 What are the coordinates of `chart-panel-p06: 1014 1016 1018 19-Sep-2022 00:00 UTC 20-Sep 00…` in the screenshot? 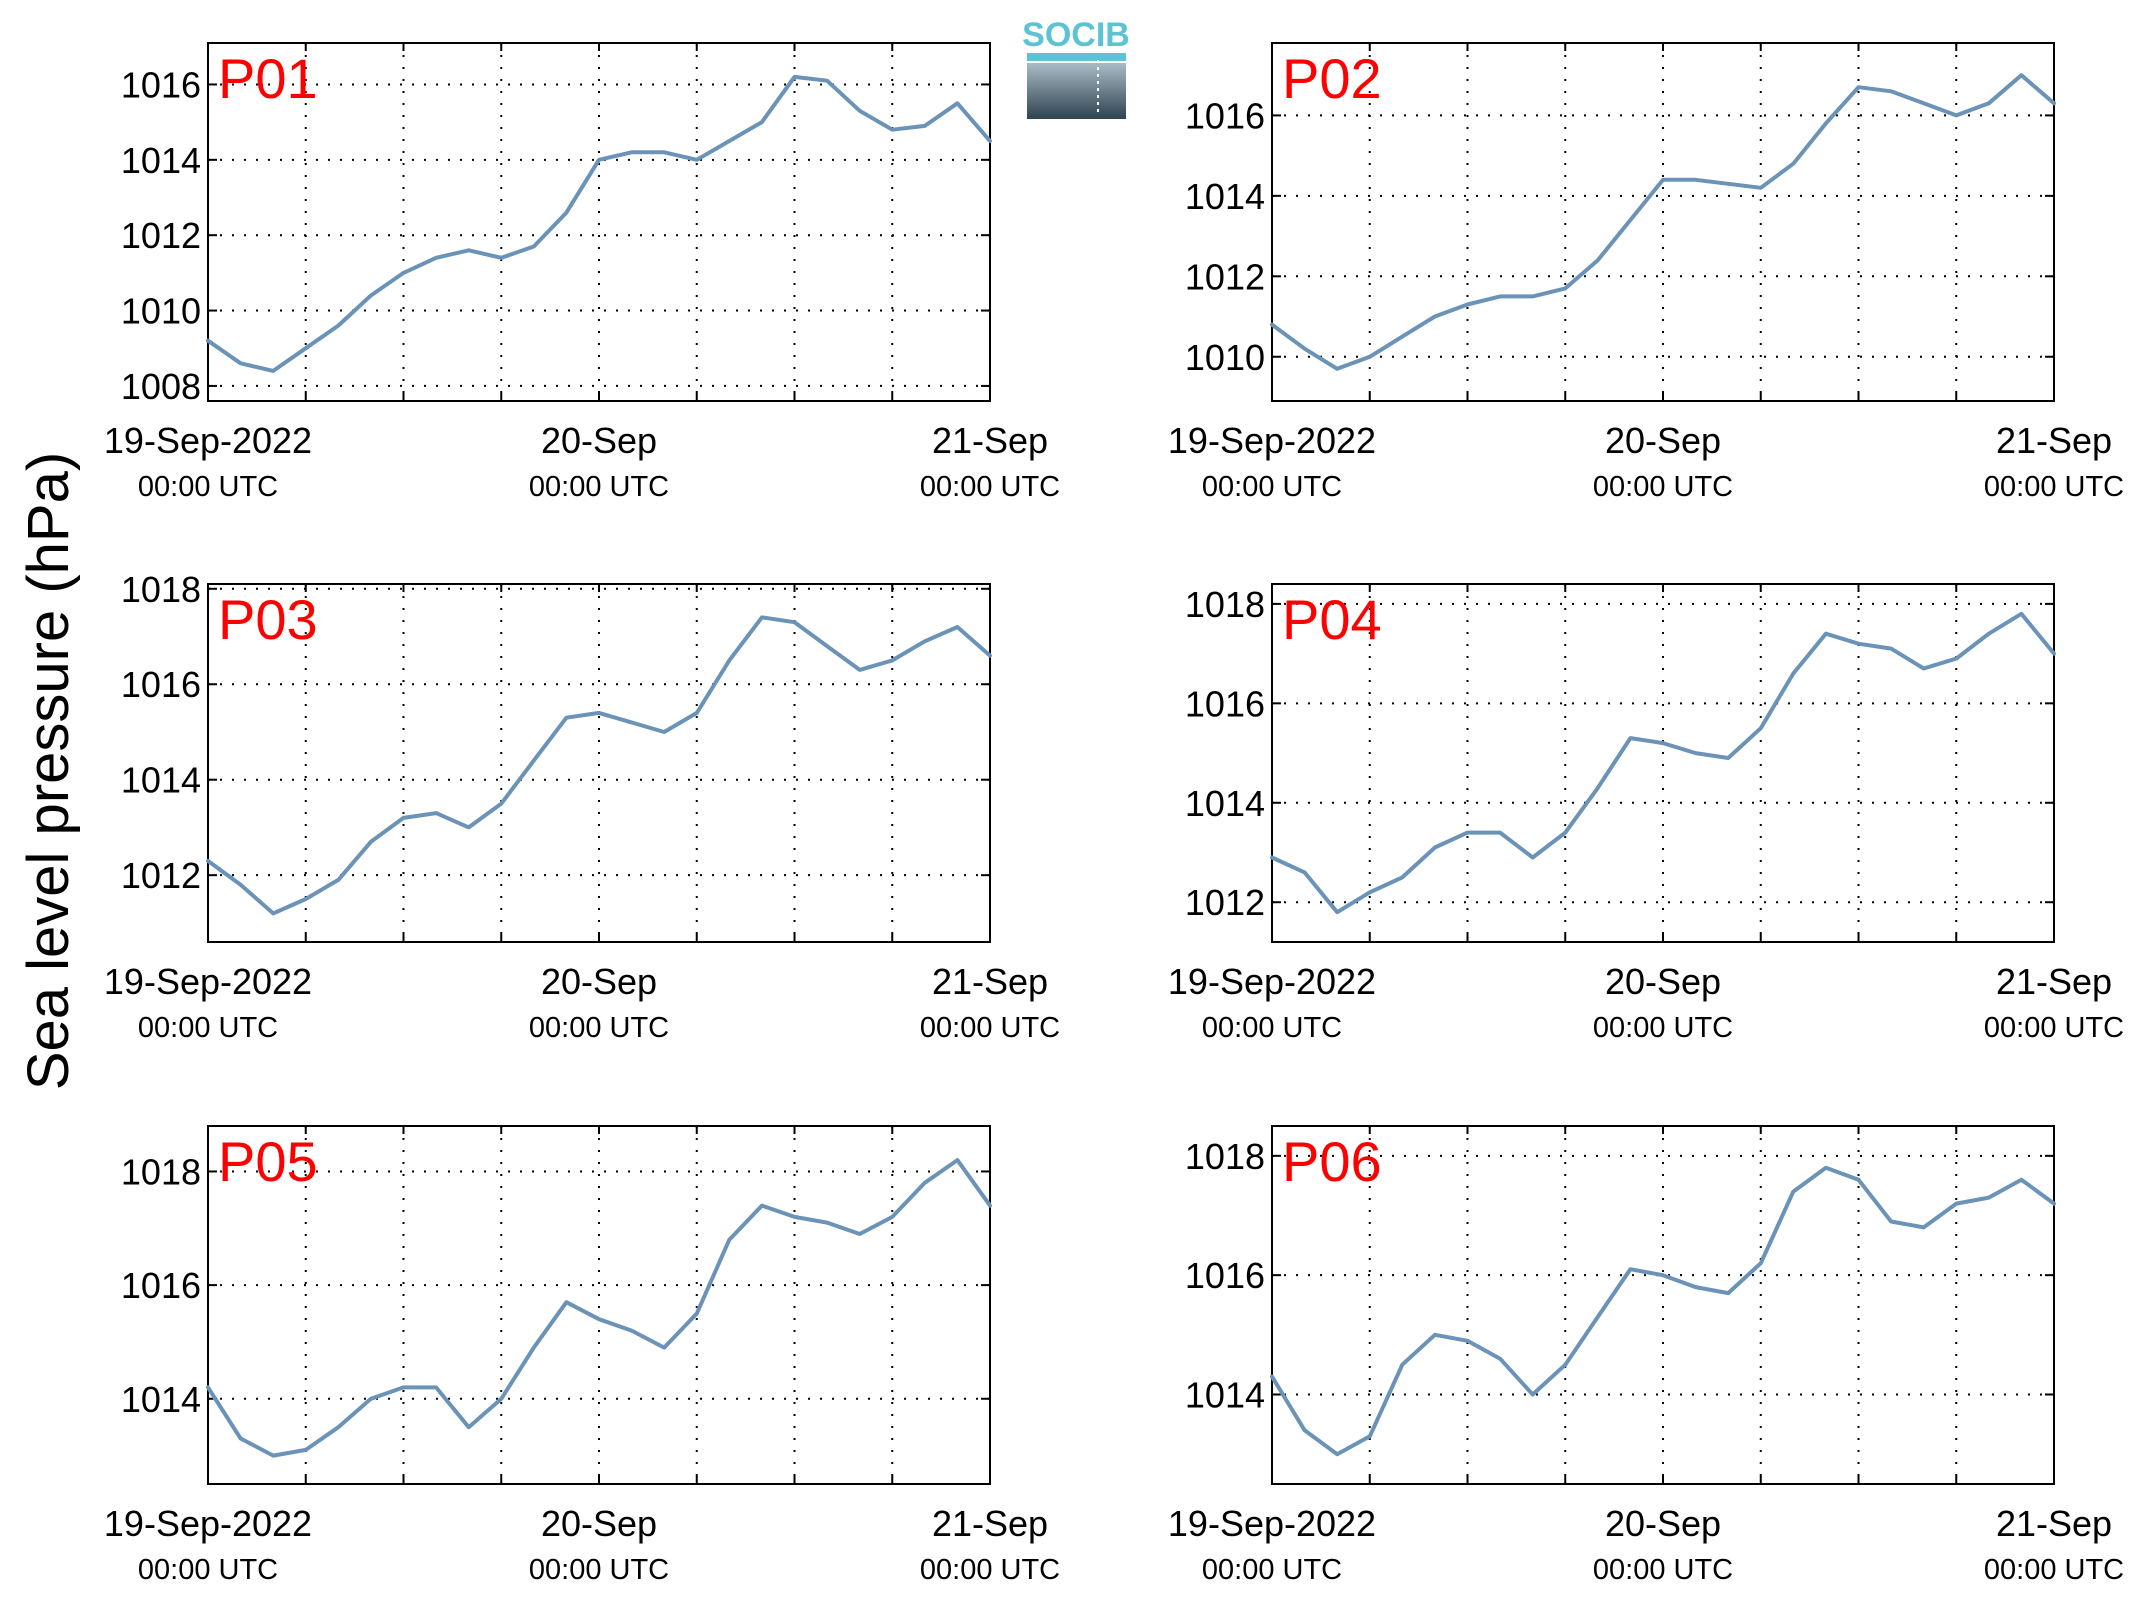 It's located at (1646, 1355).